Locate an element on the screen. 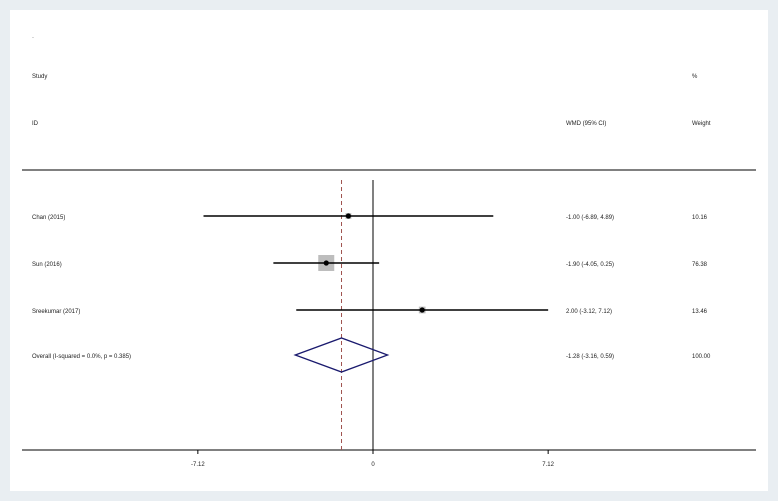 The image size is (778, 501). study-label: Chan (2015) is located at coordinates (48, 218).